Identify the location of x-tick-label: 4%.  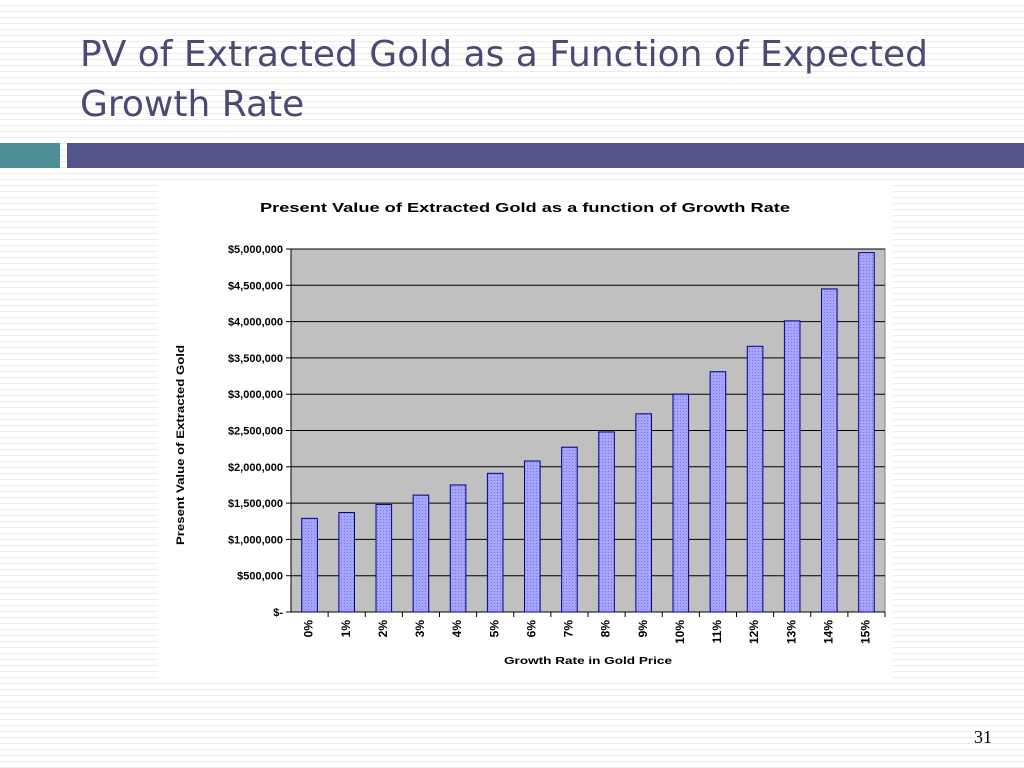
(457, 629).